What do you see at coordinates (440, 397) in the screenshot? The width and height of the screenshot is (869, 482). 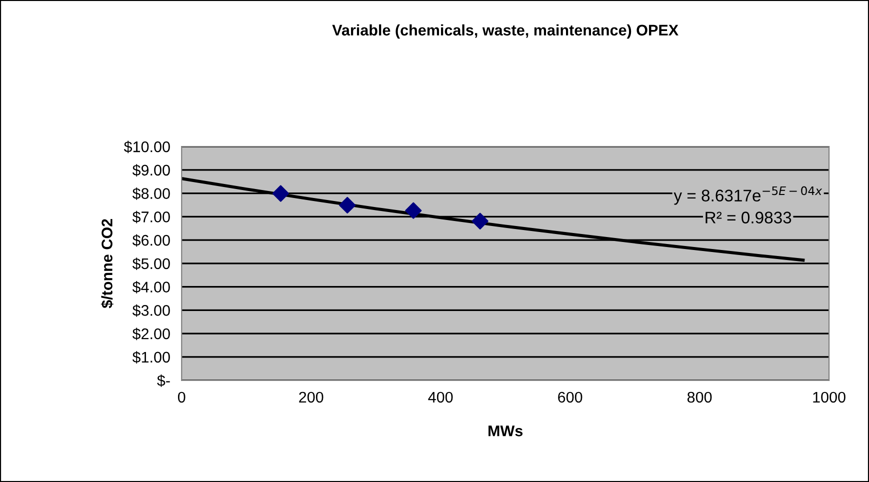 I see `x-tick-label: 400` at bounding box center [440, 397].